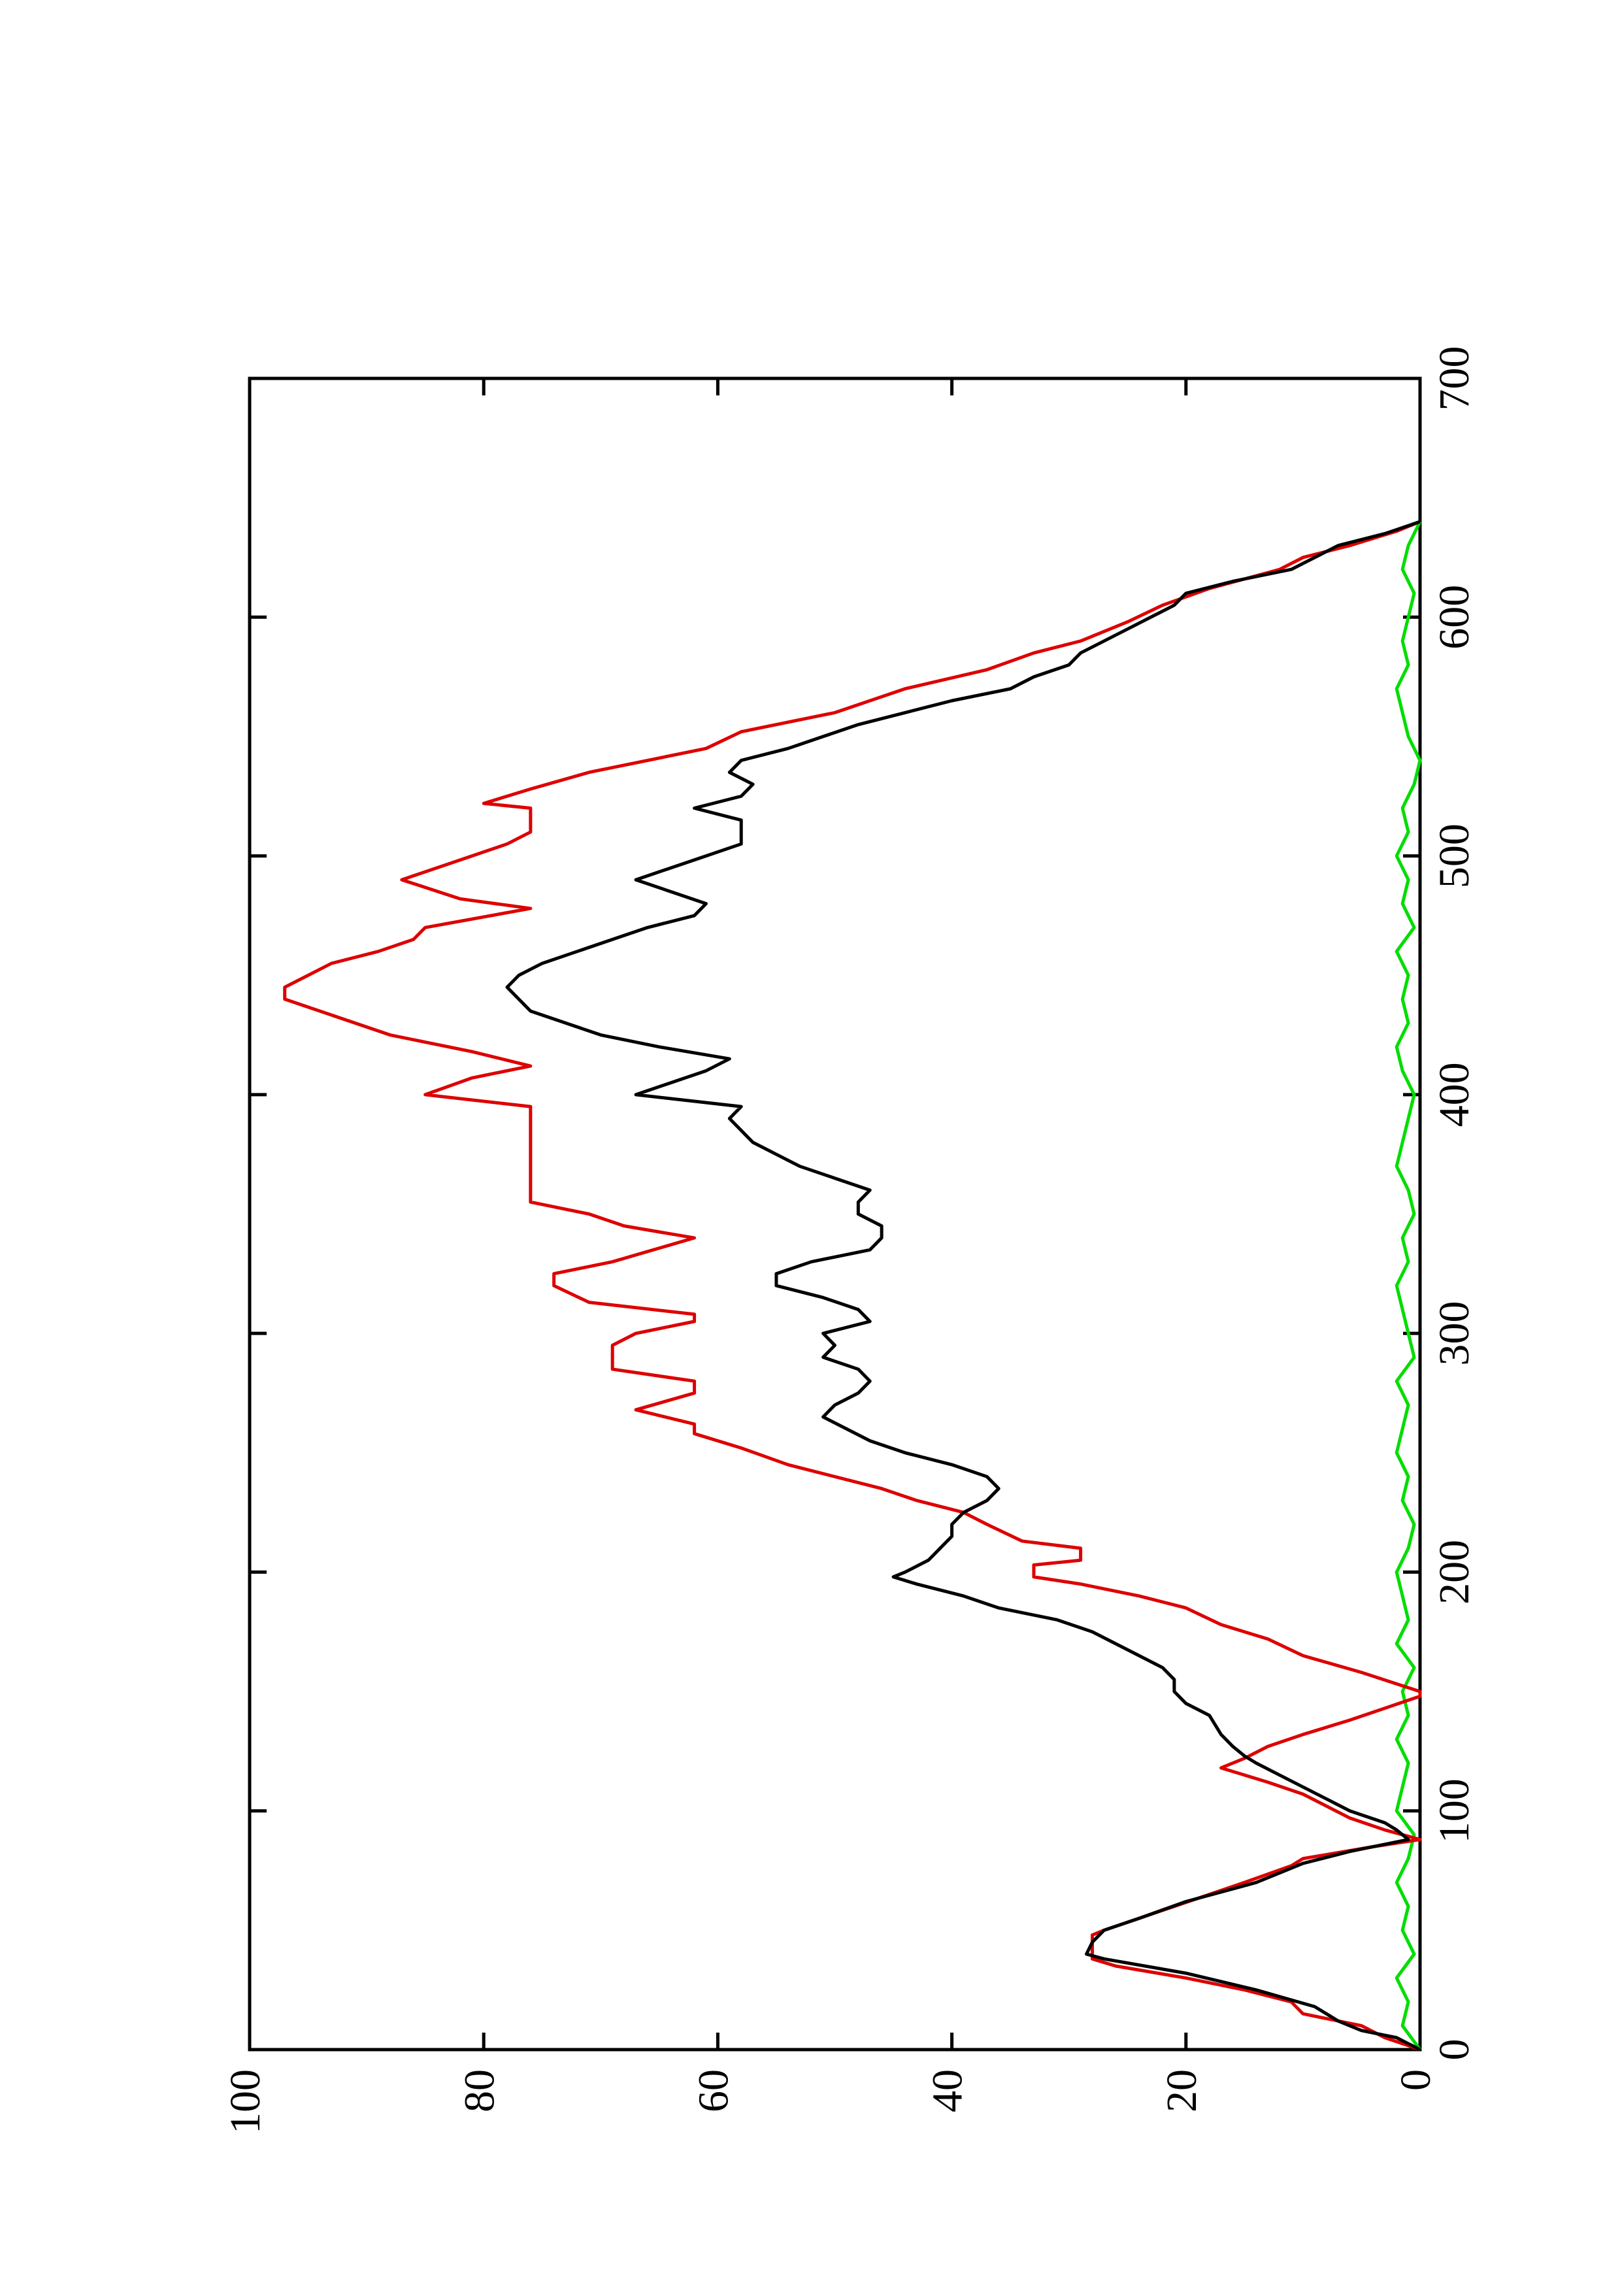 This screenshot has height=2296, width=1620. What do you see at coordinates (1182, 2090) in the screenshot?
I see `y-tick-label: 20` at bounding box center [1182, 2090].